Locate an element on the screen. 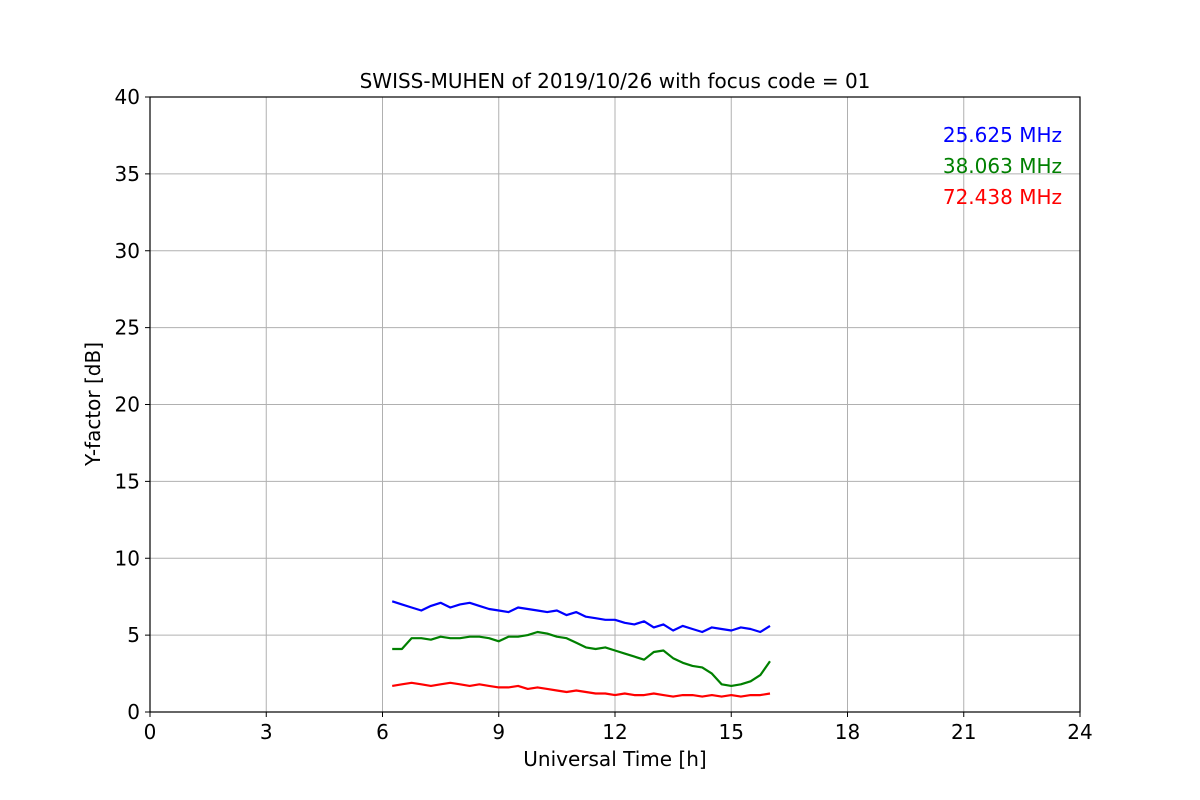 This screenshot has height=800, width=1200. x-tick-label-6: 18 is located at coordinates (847, 732).